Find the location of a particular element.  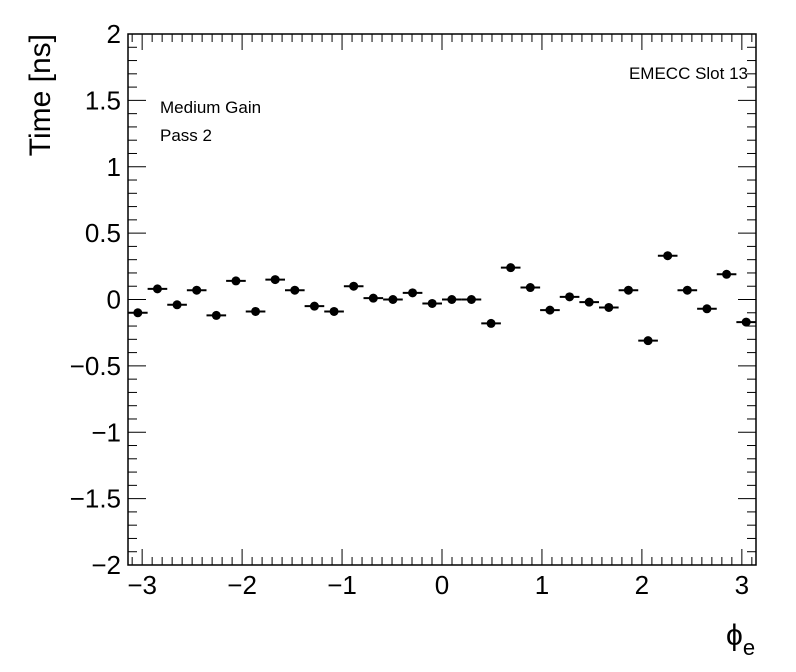

y-tick-labels: 2 1.5 1 0.5 0 −0.5 −1 −1.5 −2 is located at coordinates (95, 299).